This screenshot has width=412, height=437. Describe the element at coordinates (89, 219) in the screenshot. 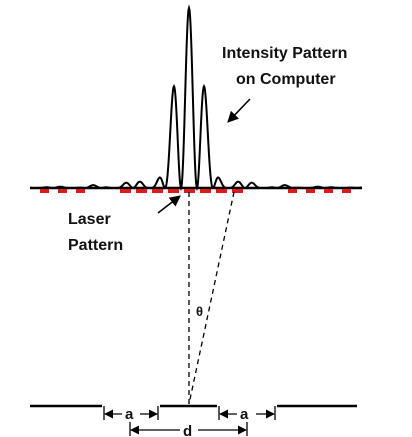

I see `laser-label-line1: Laser` at that location.